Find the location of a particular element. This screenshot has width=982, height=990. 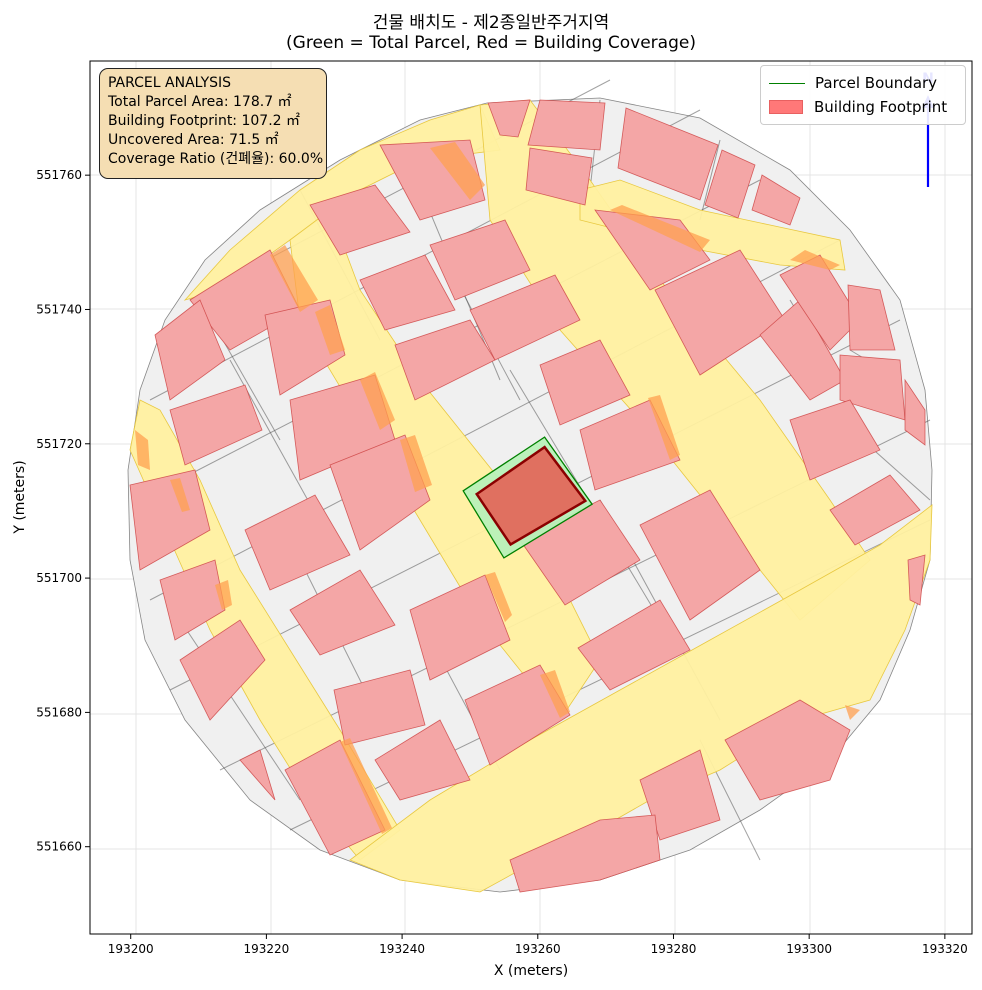

coverage-ratio: Coverage Ratio (건폐율): 60.0% is located at coordinates (216, 159).